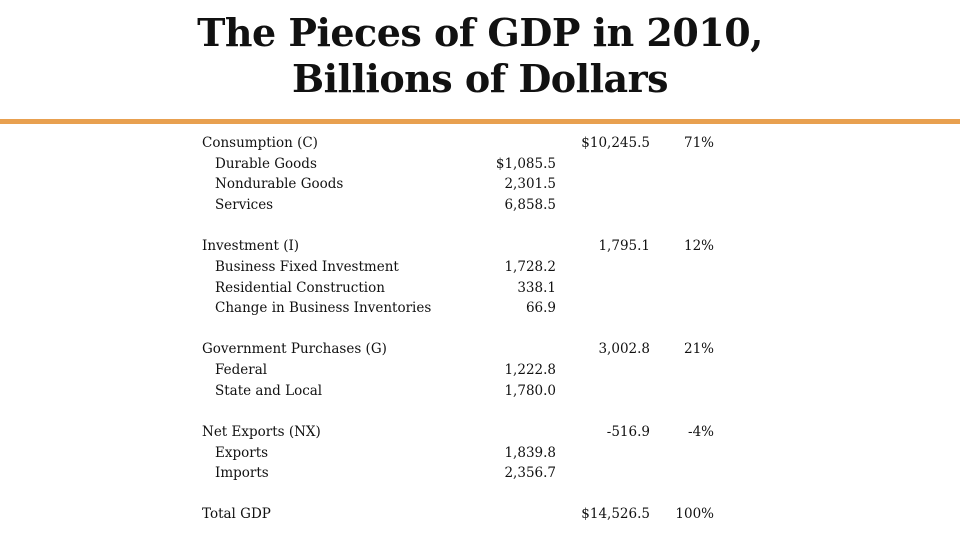 The height and width of the screenshot is (540, 960). What do you see at coordinates (540, 308) in the screenshot?
I see `business-inventories-value: 66.9` at bounding box center [540, 308].